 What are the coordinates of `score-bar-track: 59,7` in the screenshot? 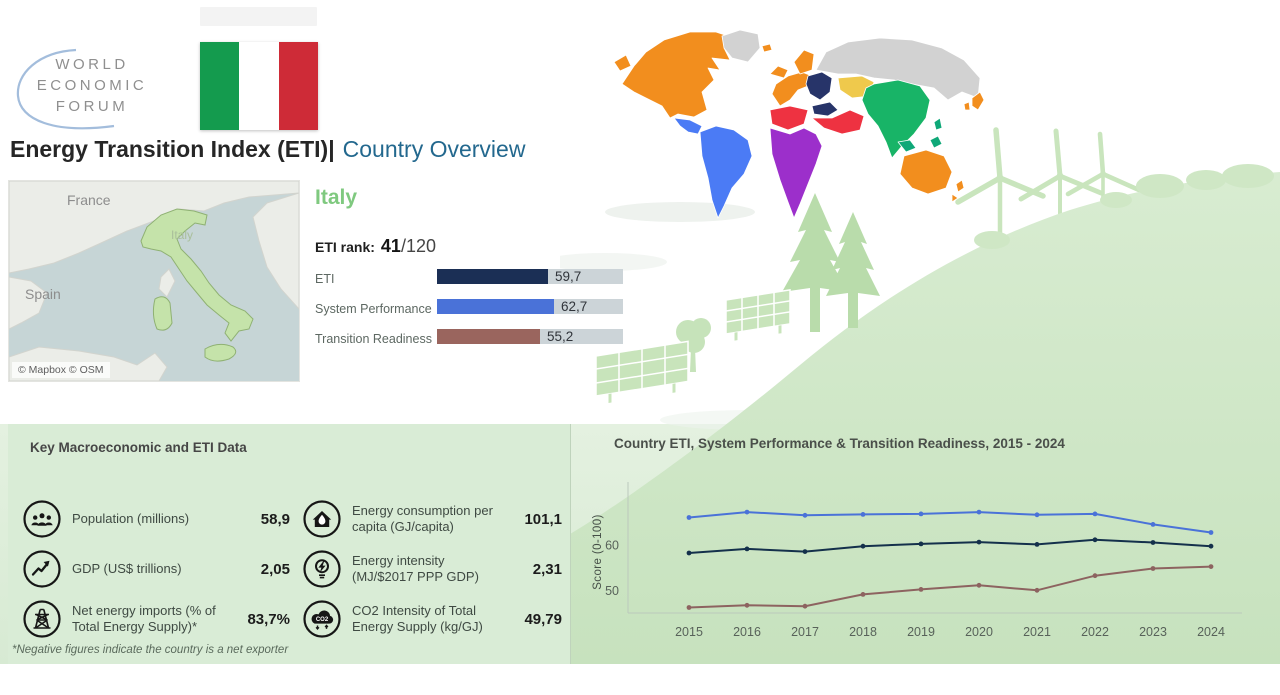 It's located at (530, 276).